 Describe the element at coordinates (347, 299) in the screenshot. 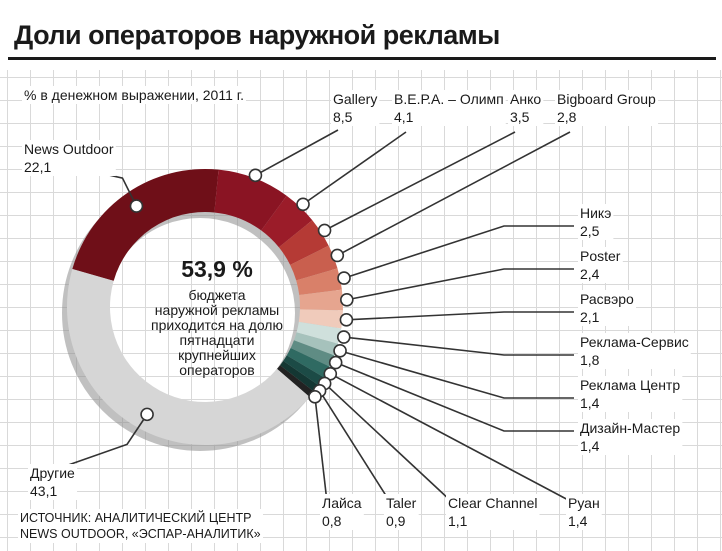

I see `slice-marker-poster` at that location.